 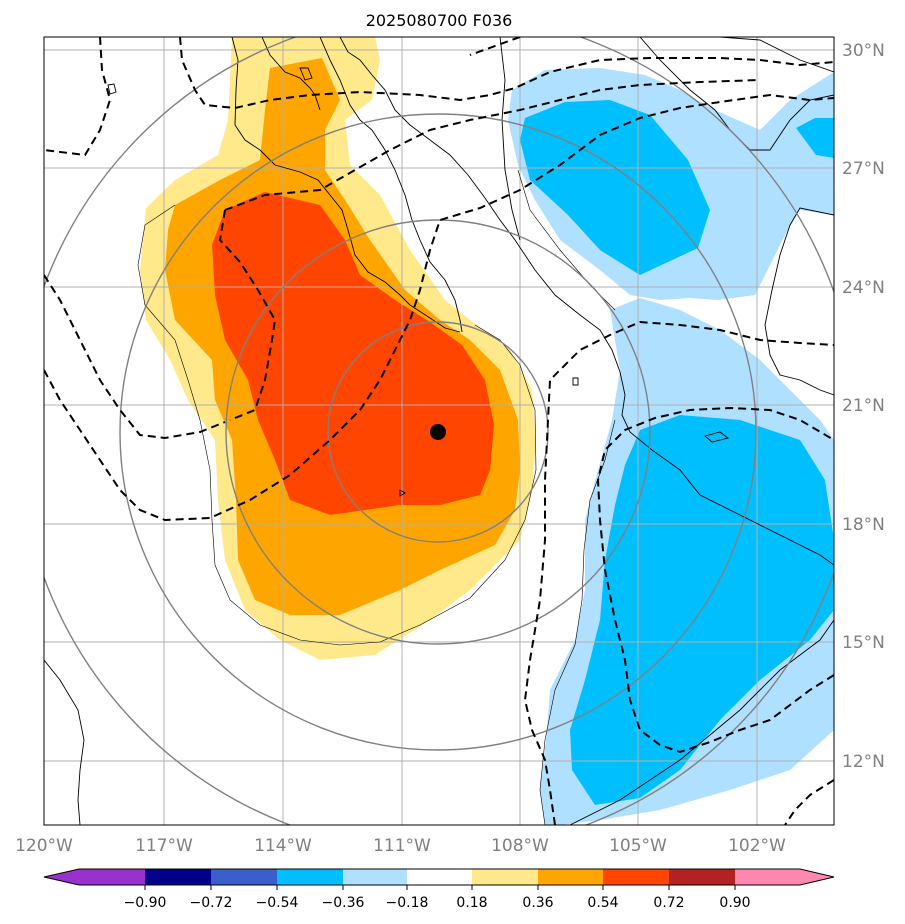 What do you see at coordinates (471, 903) in the screenshot?
I see `colorbar-tick-label: 0.18` at bounding box center [471, 903].